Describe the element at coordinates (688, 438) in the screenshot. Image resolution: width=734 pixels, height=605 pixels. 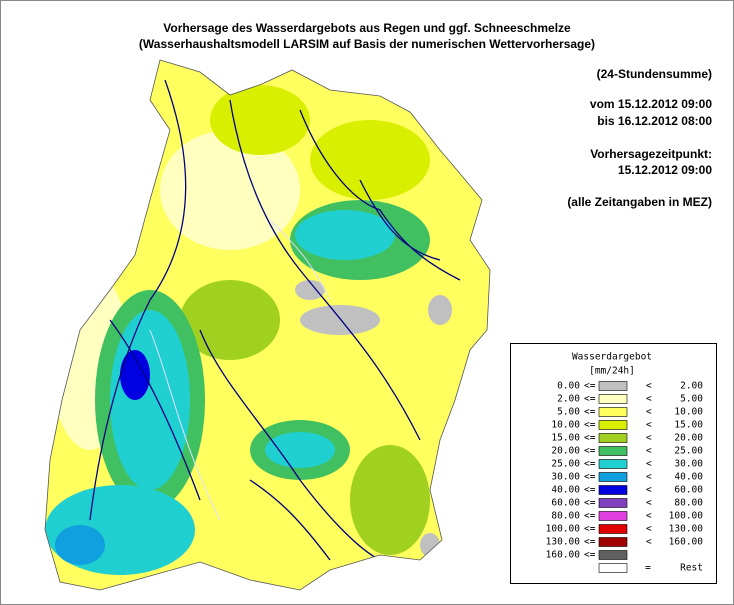
I see `legend-high: 20.00` at that location.